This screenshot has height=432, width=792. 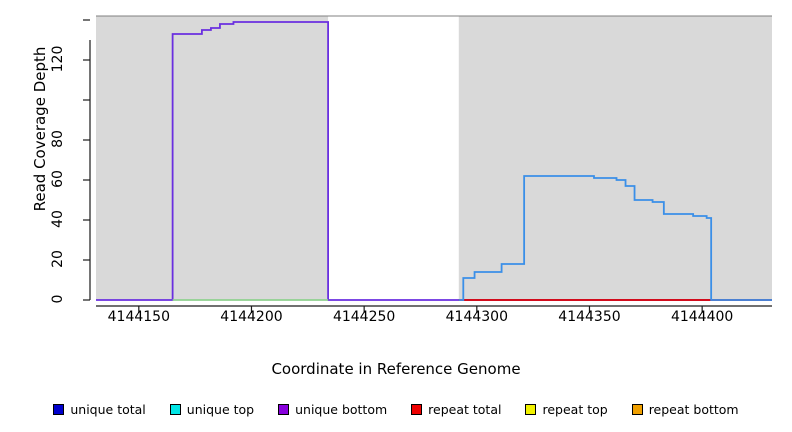 I want to click on x-tick-label-4144300: 4144300, so click(x=476, y=317).